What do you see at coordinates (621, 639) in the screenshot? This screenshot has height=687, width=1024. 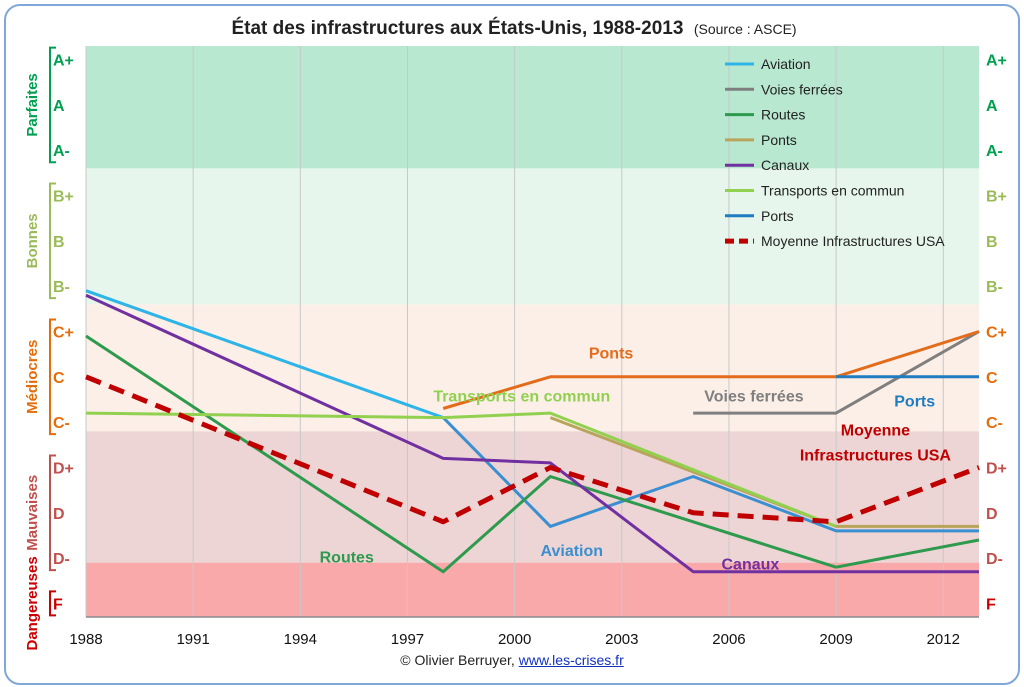 I see `x-tick-2003: 2003` at bounding box center [621, 639].